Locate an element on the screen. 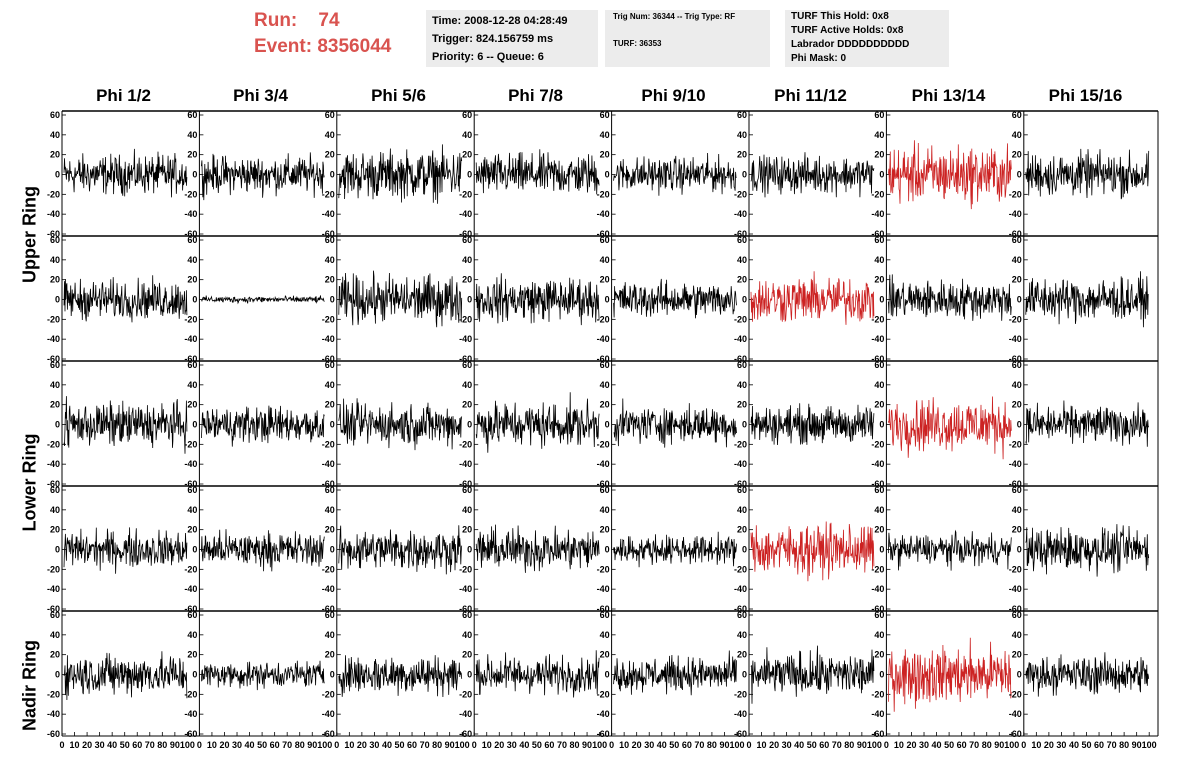 This screenshot has width=1196, height=772. x-tick-label: 30 is located at coordinates (512, 745).